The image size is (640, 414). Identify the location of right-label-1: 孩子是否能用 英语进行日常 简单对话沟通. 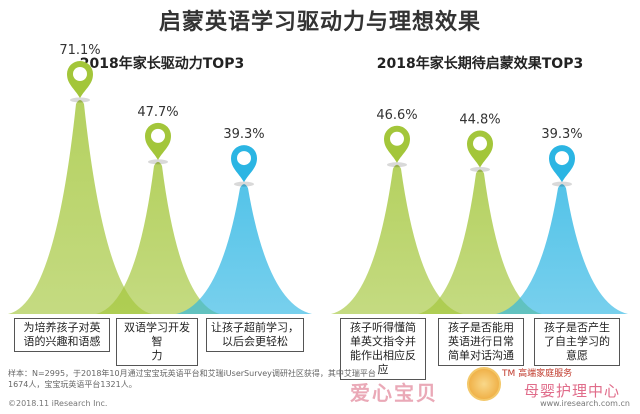
(481, 342).